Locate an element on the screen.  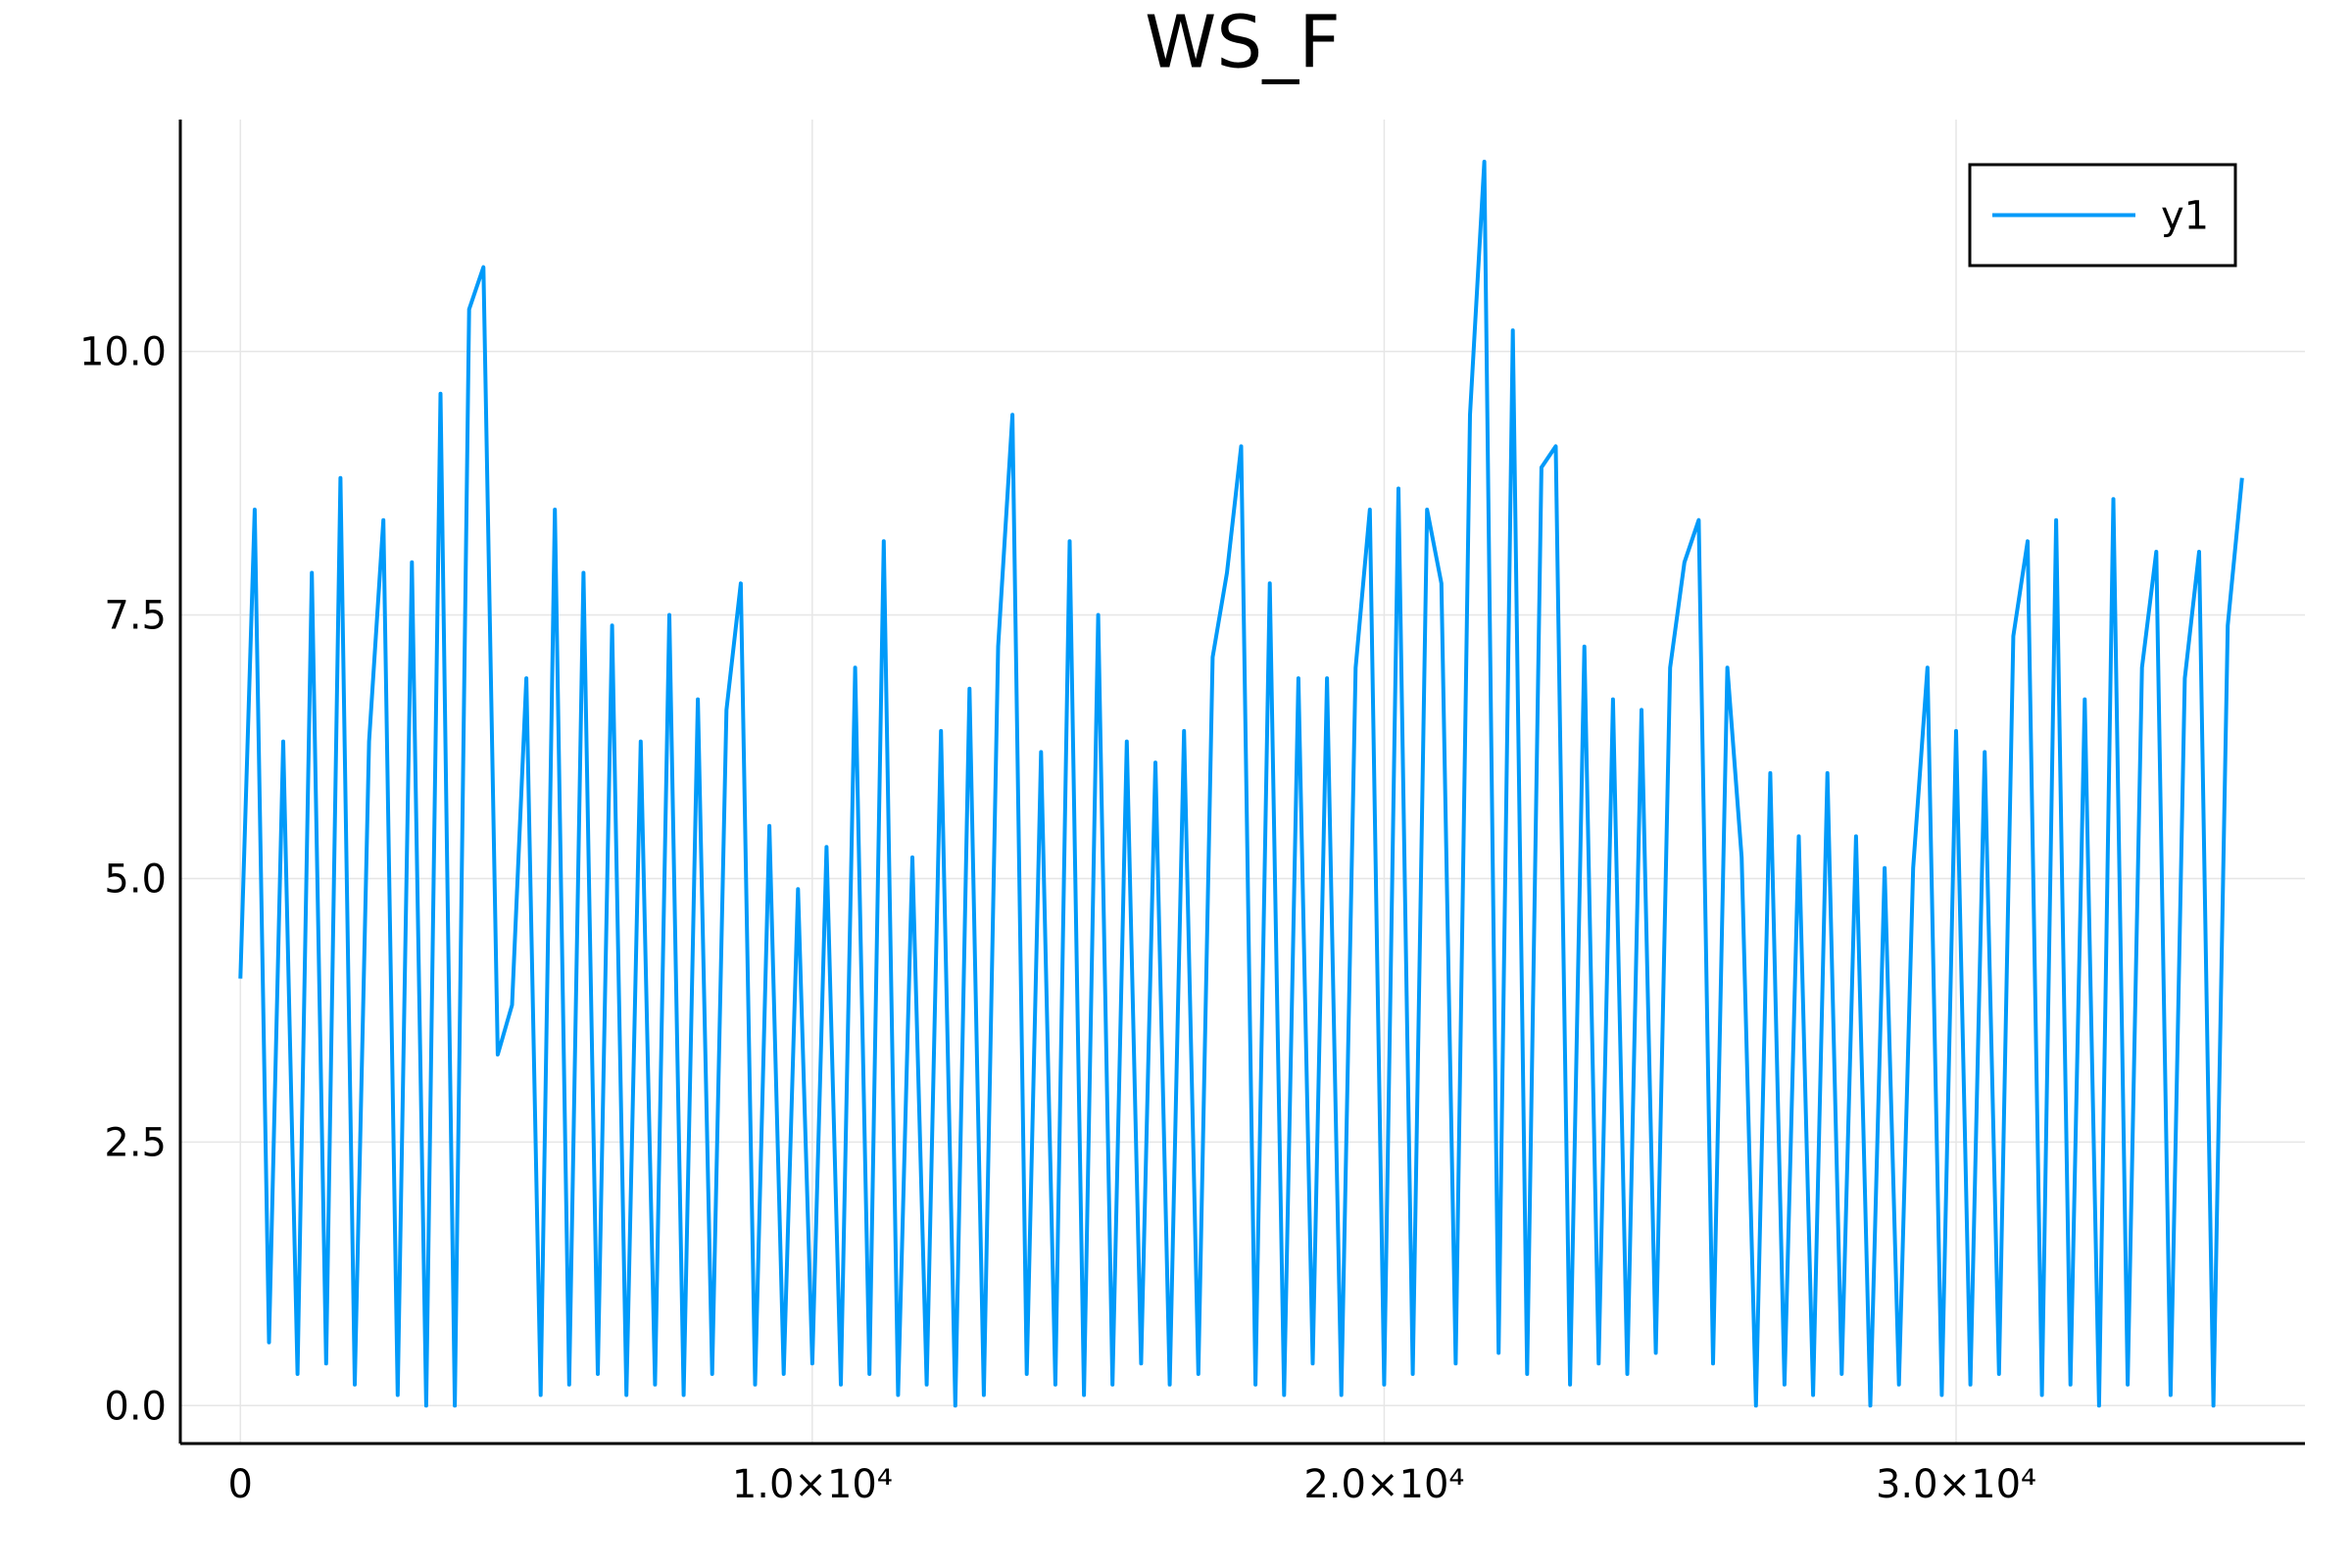
x-tick-label: 1.0×10⁴ is located at coordinates (812, 1484).